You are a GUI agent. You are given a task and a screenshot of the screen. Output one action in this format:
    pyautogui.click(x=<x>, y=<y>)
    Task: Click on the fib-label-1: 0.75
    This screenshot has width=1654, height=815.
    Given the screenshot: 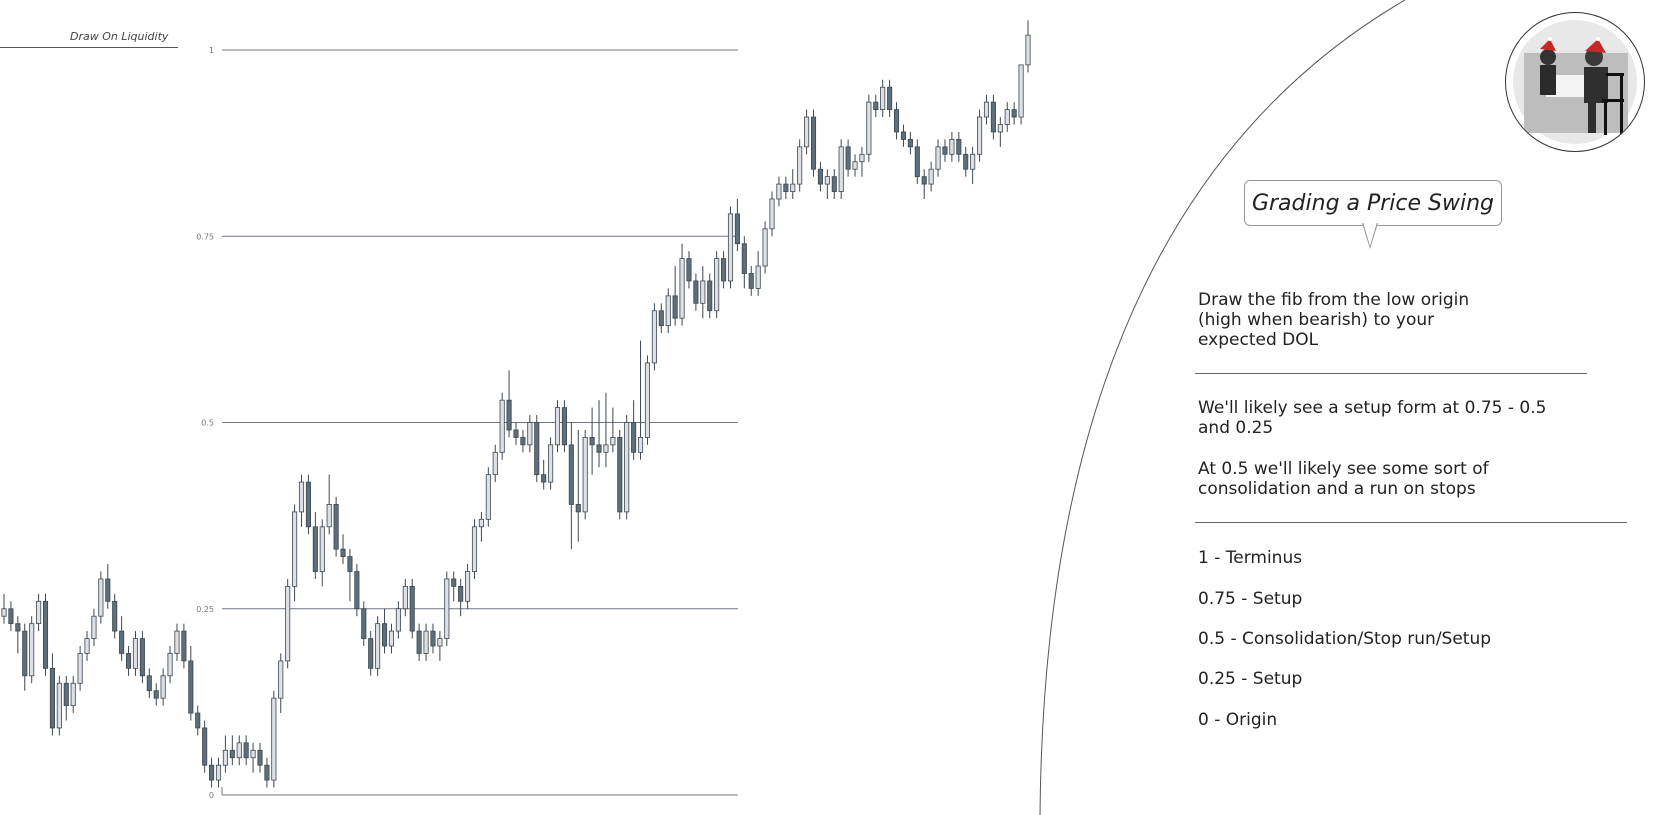 What is the action you would take?
    pyautogui.click(x=205, y=236)
    